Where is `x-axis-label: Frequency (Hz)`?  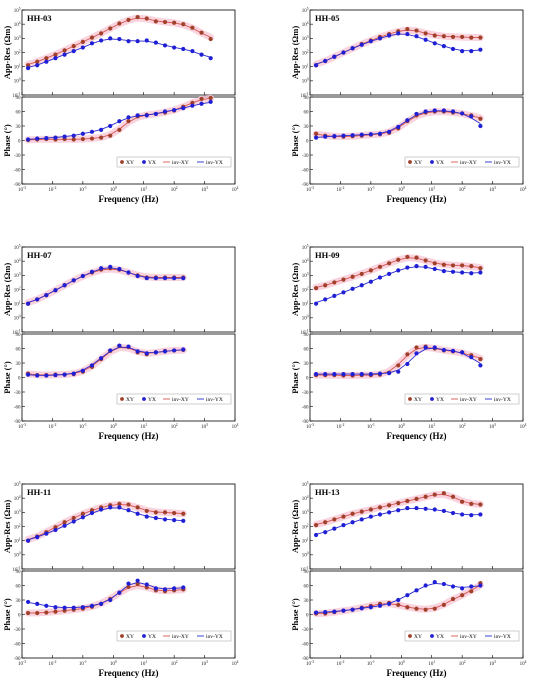
x-axis-label: Frequency (Hz) is located at coordinates (416, 199).